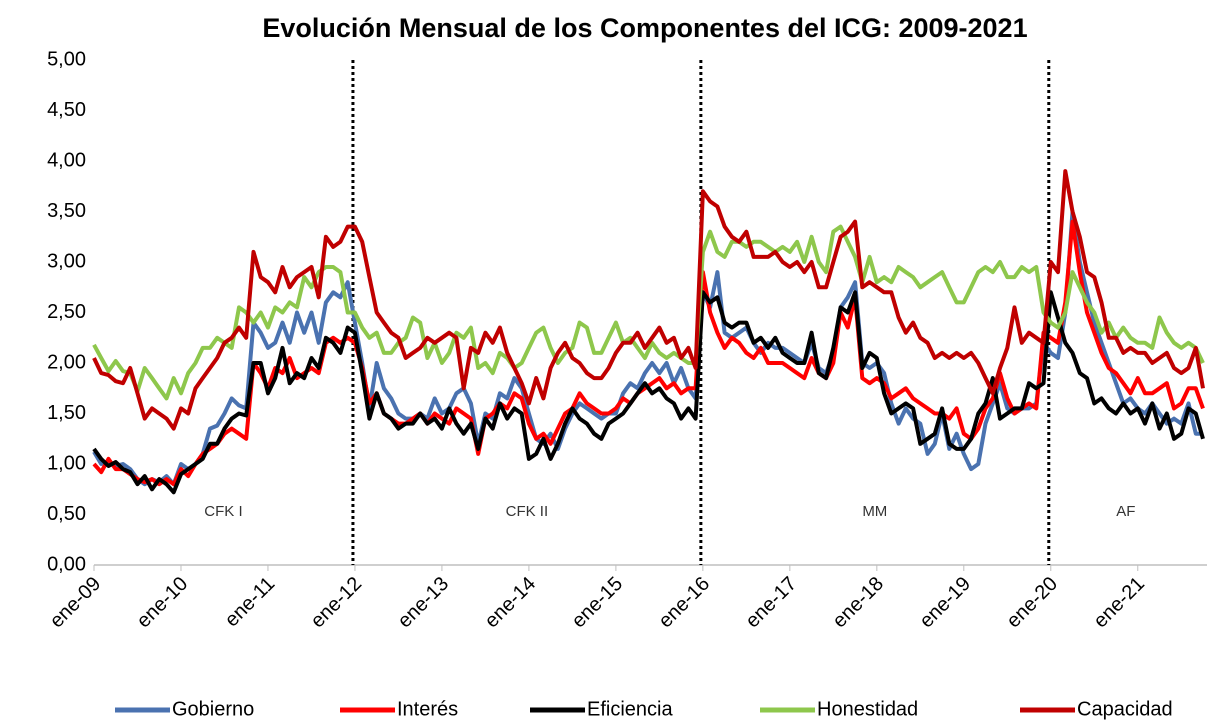 The height and width of the screenshot is (725, 1208). I want to click on period-label: AF, so click(1125, 511).